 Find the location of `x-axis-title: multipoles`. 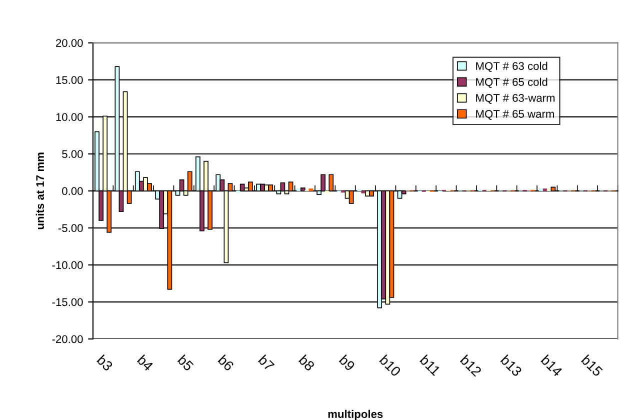

x-axis-title: multipoles is located at coordinates (355, 415).